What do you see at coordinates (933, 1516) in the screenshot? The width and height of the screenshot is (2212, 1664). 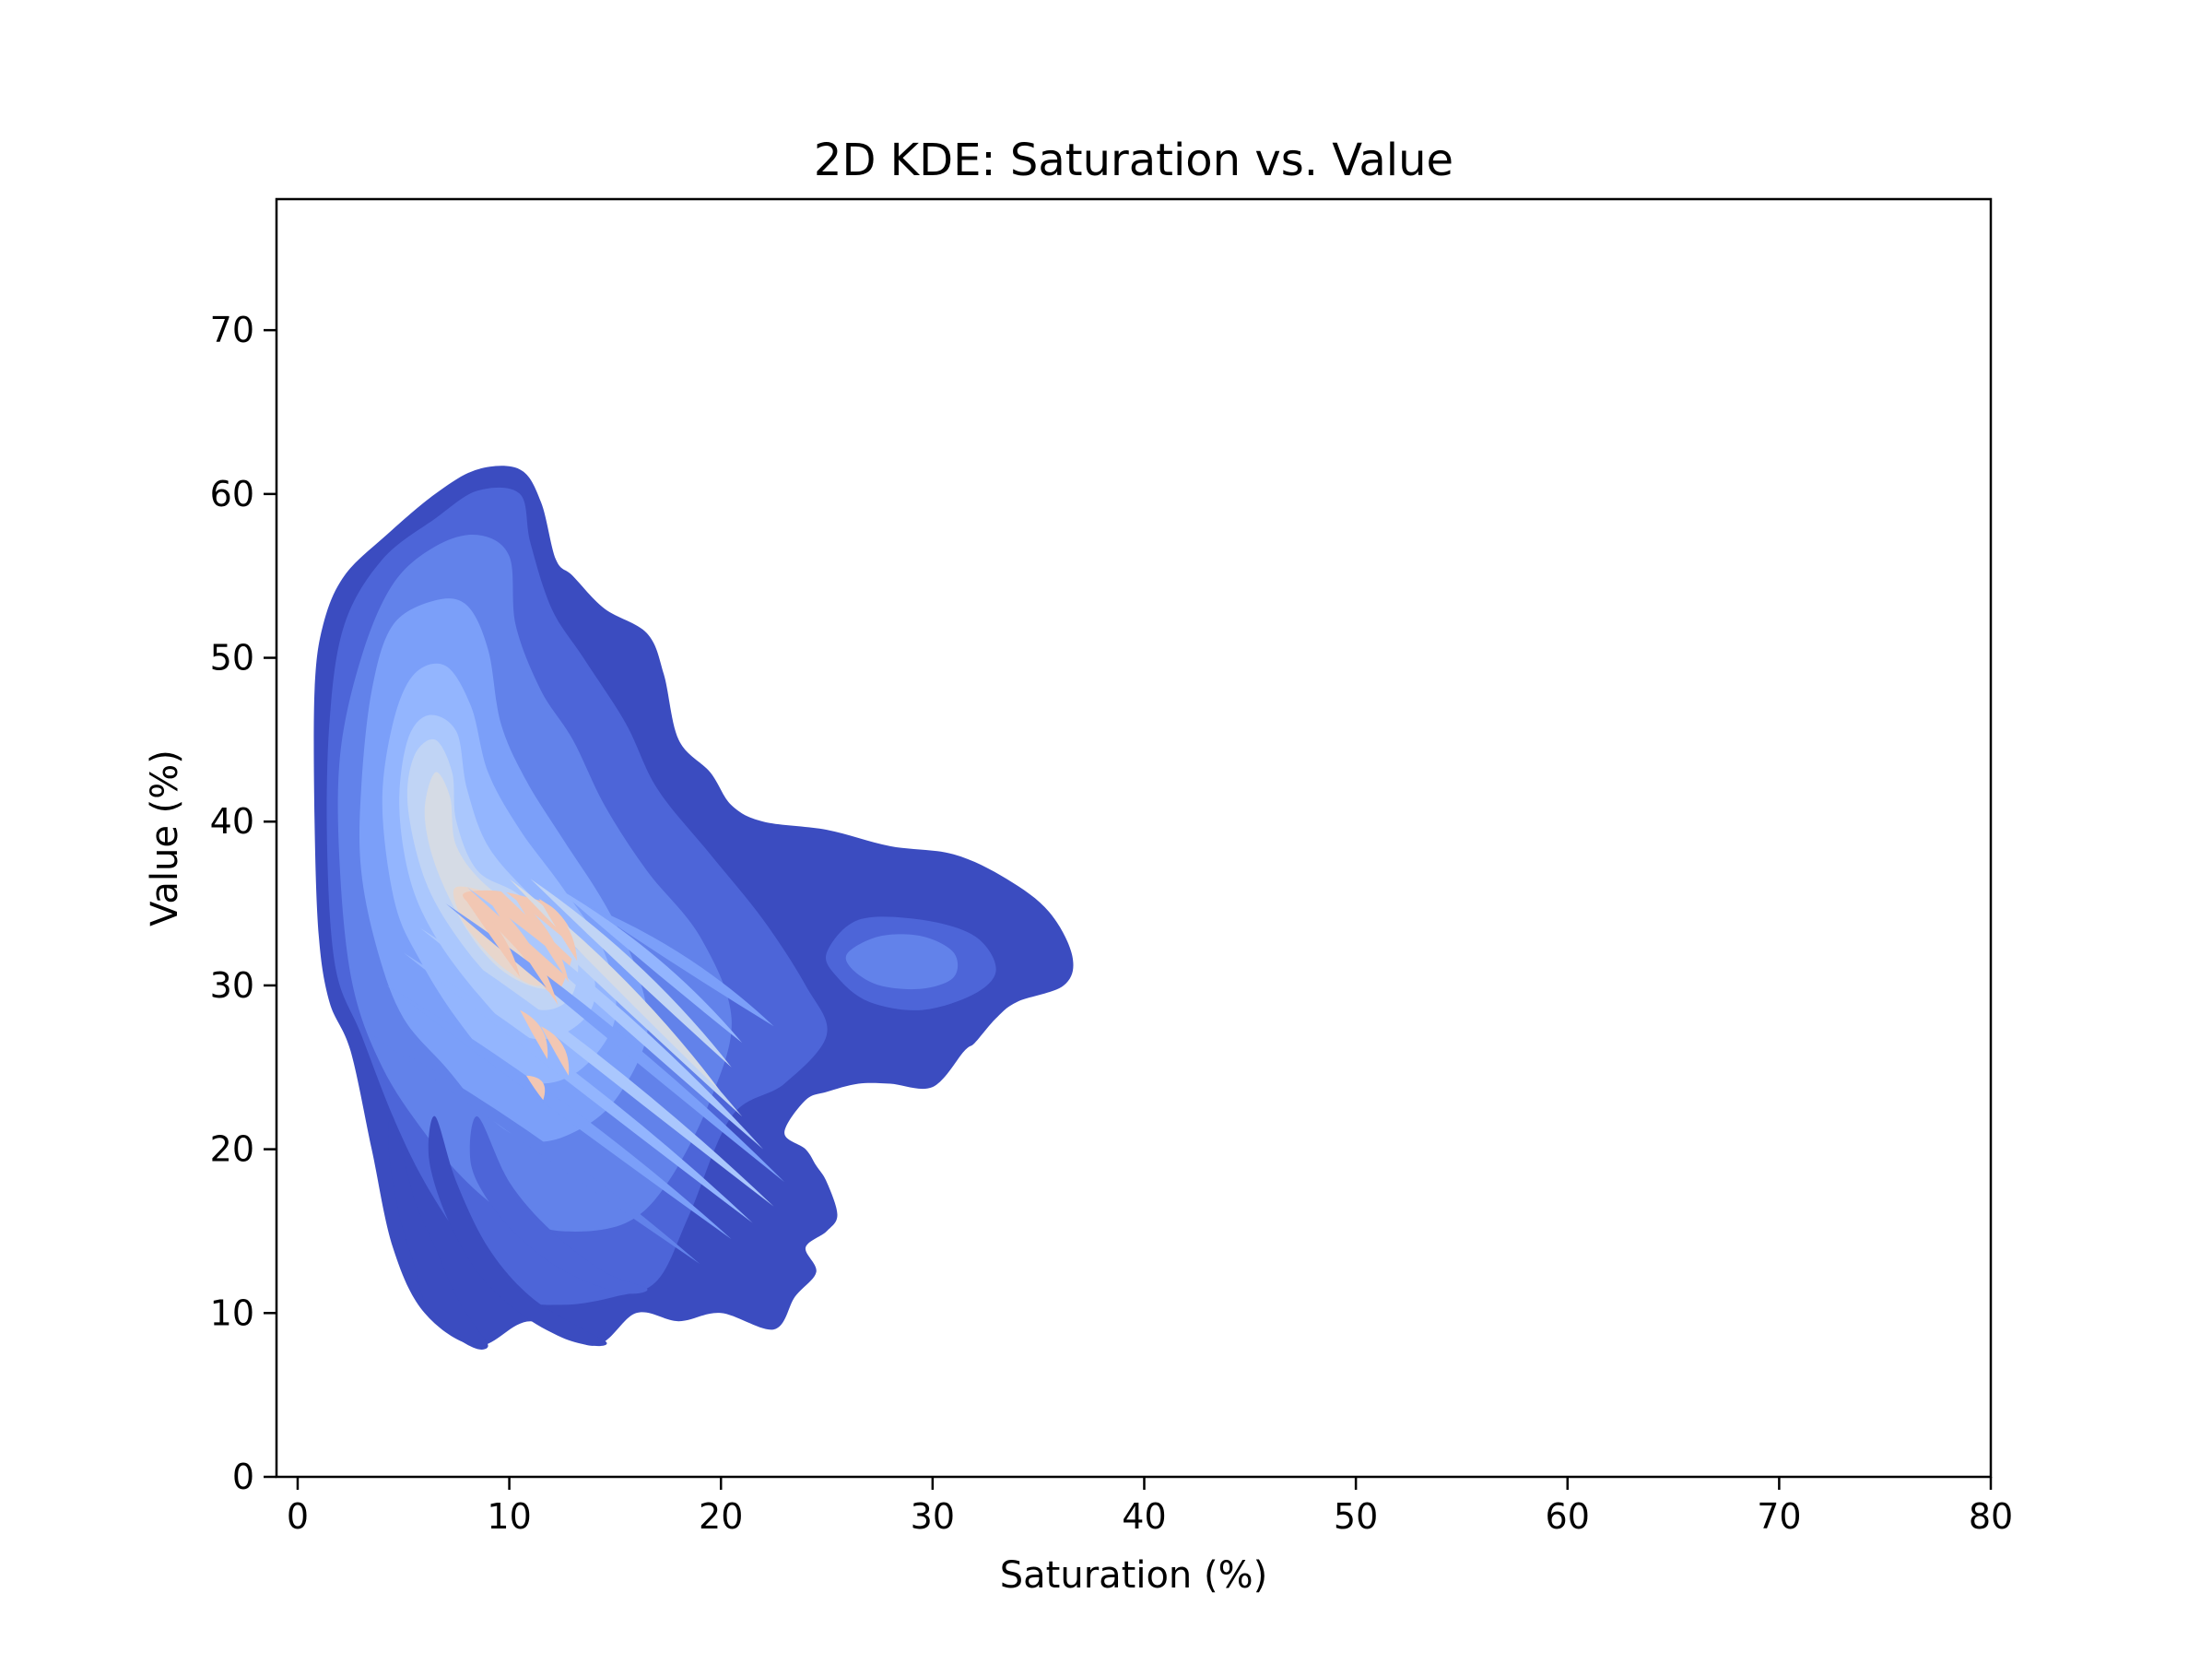 I see `x-tick-label: 30` at bounding box center [933, 1516].